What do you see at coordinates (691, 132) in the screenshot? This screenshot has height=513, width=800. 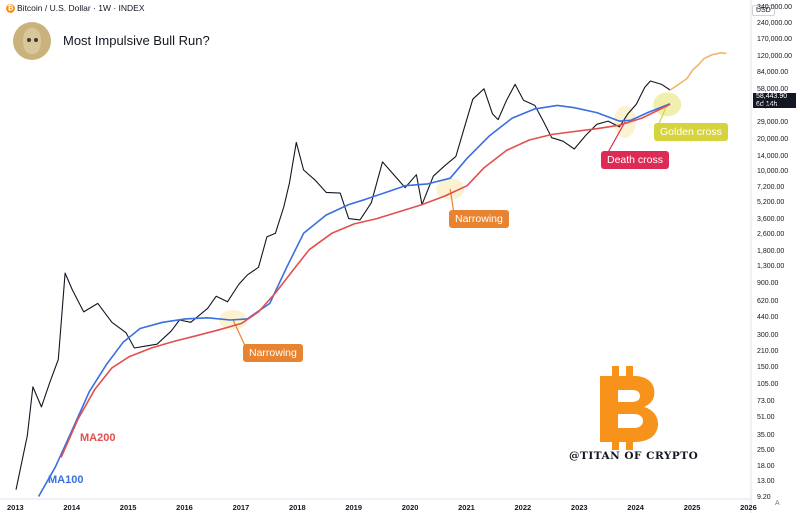 I see `golden-cross-label: Golden cross` at bounding box center [691, 132].